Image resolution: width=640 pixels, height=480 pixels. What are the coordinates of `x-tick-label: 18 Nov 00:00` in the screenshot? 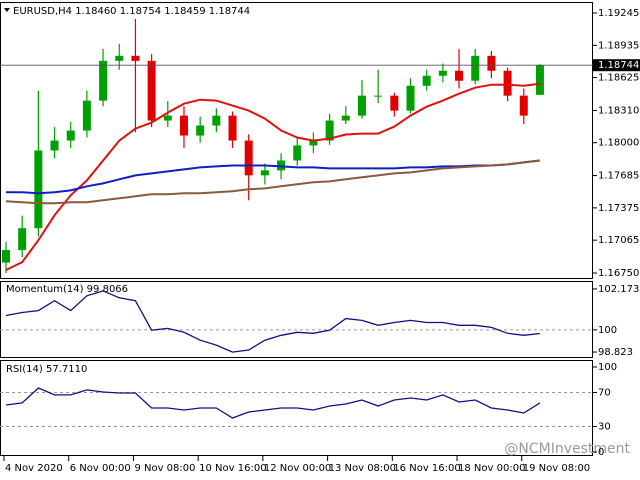 It's located at (491, 468).